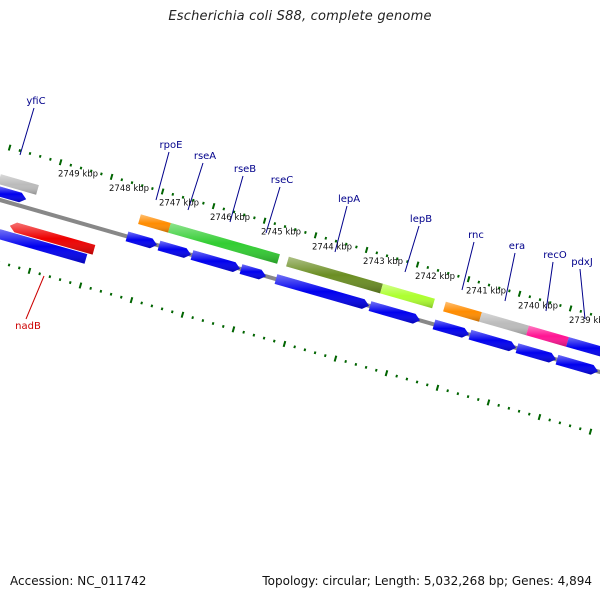  What do you see at coordinates (179, 203) in the screenshot?
I see `ruler-kbp-label: 2747 kbp` at bounding box center [179, 203].